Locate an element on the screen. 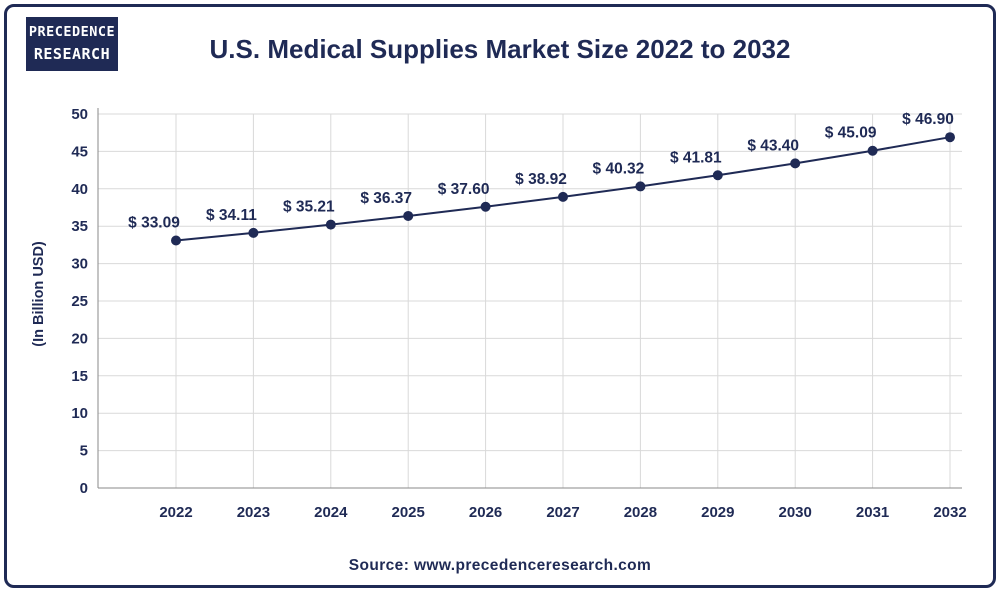  data-label: $ 43.40 is located at coordinates (773, 145).